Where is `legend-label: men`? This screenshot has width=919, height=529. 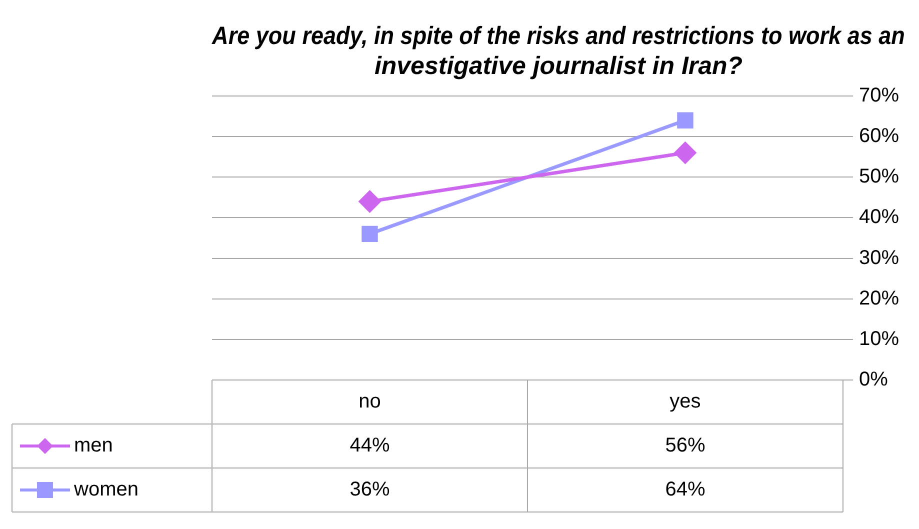
legend-label: men is located at coordinates (93, 445).